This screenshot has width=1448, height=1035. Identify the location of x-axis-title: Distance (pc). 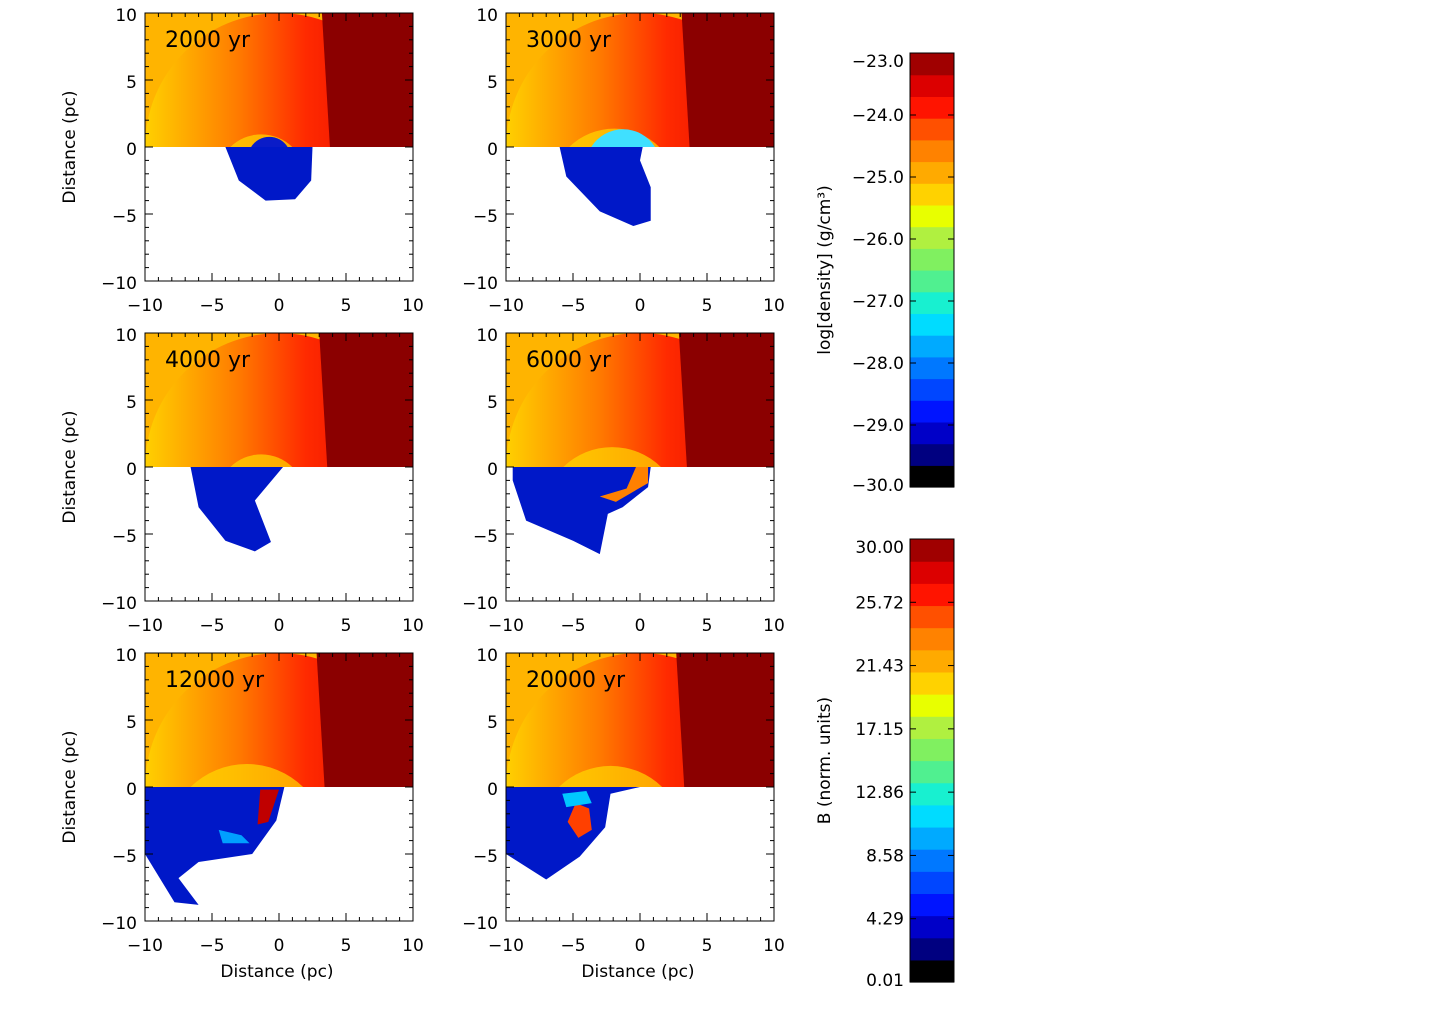
(276, 972).